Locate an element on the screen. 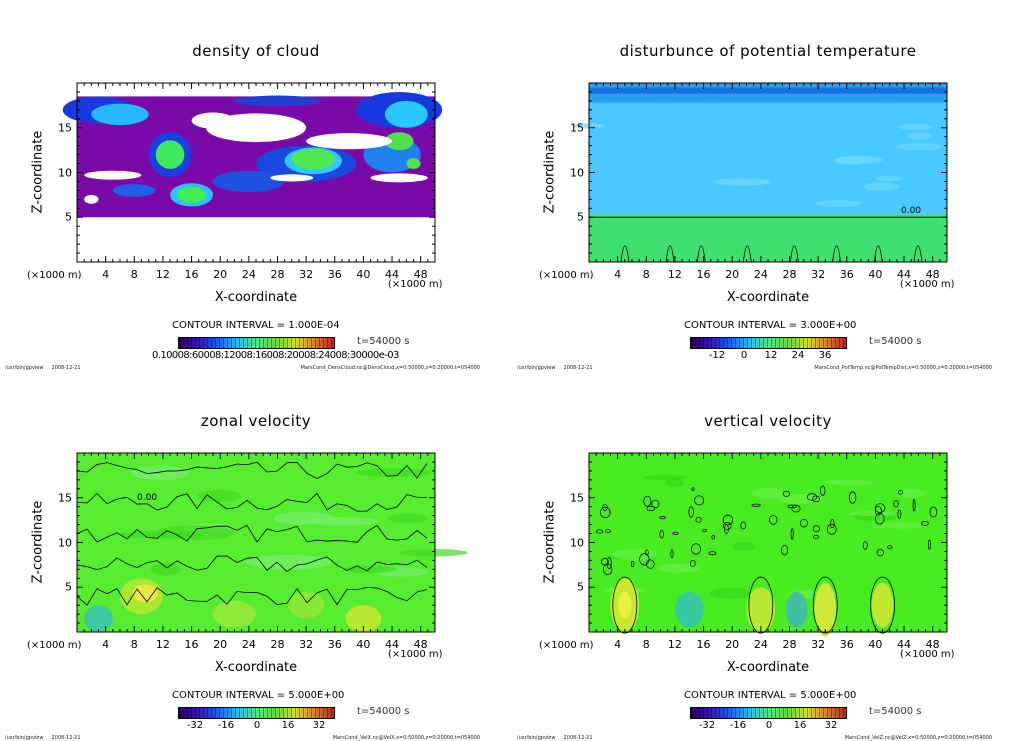  chart-title: zonal velocity is located at coordinates (256, 421).